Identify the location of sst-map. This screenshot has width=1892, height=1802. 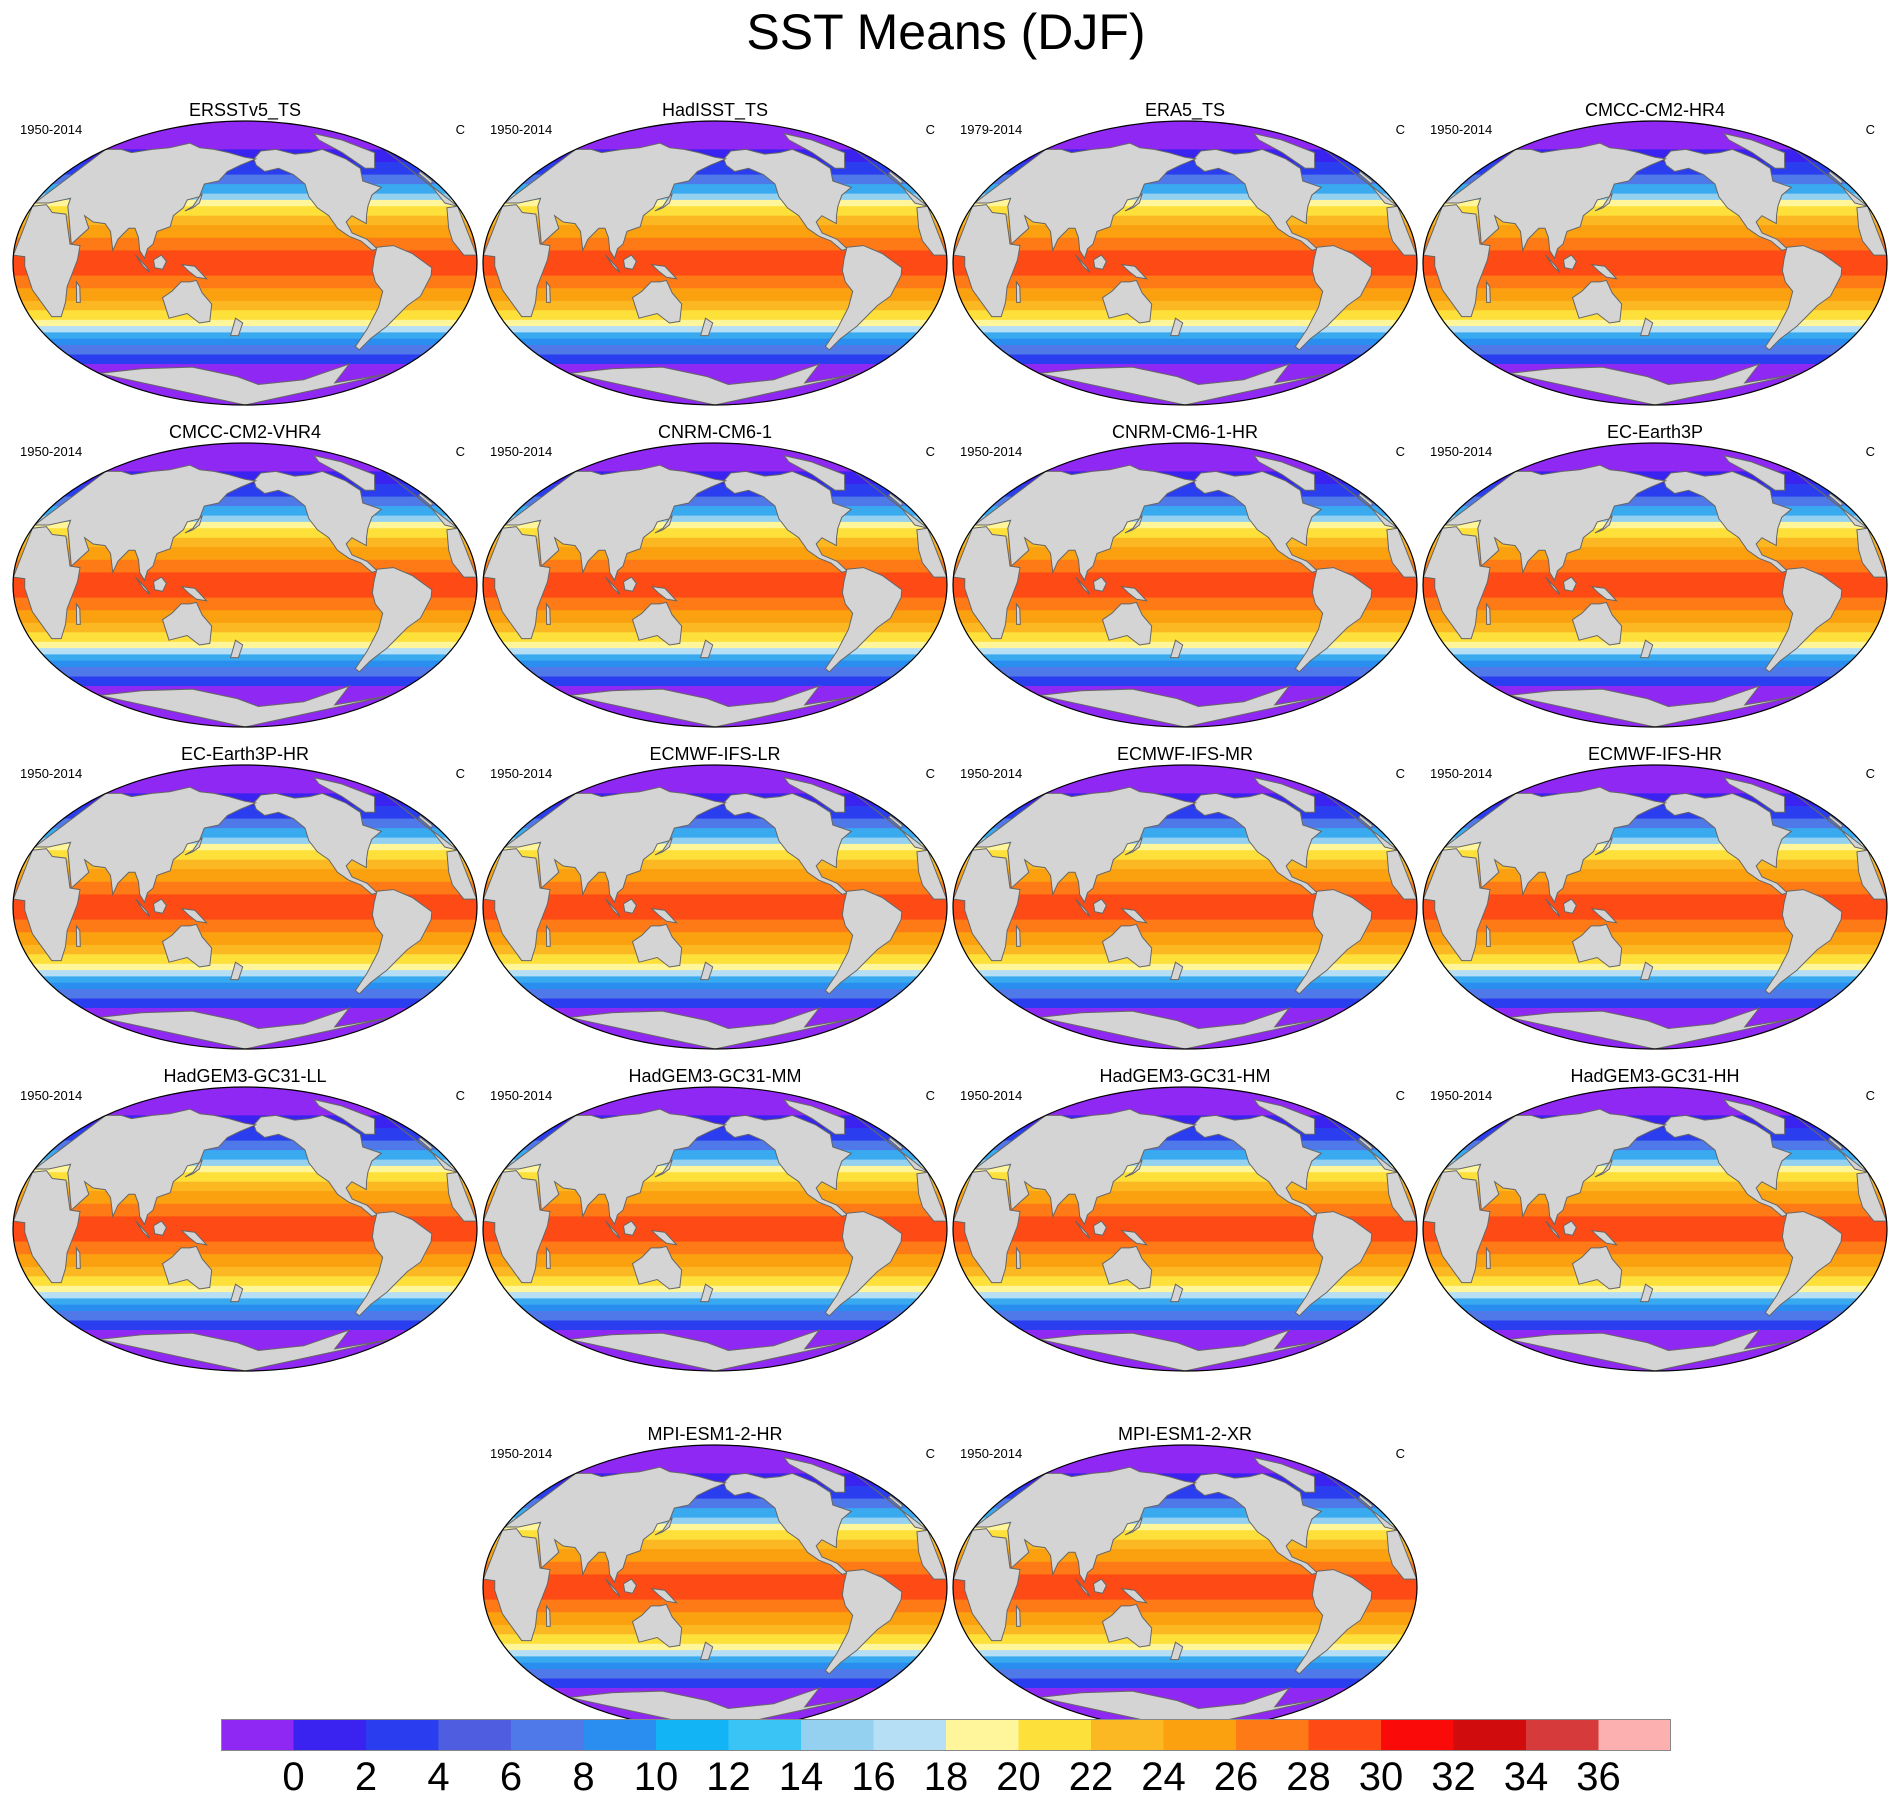
(1185, 907).